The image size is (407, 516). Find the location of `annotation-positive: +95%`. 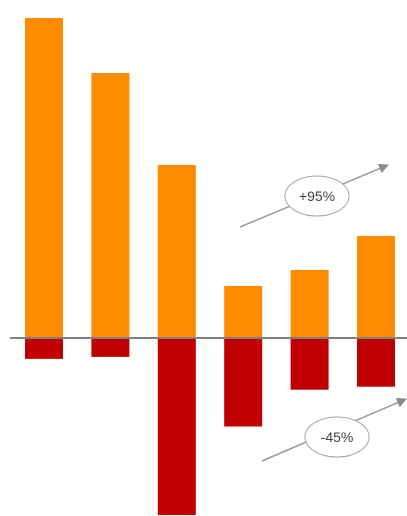

annotation-positive: +95% is located at coordinates (314, 195).